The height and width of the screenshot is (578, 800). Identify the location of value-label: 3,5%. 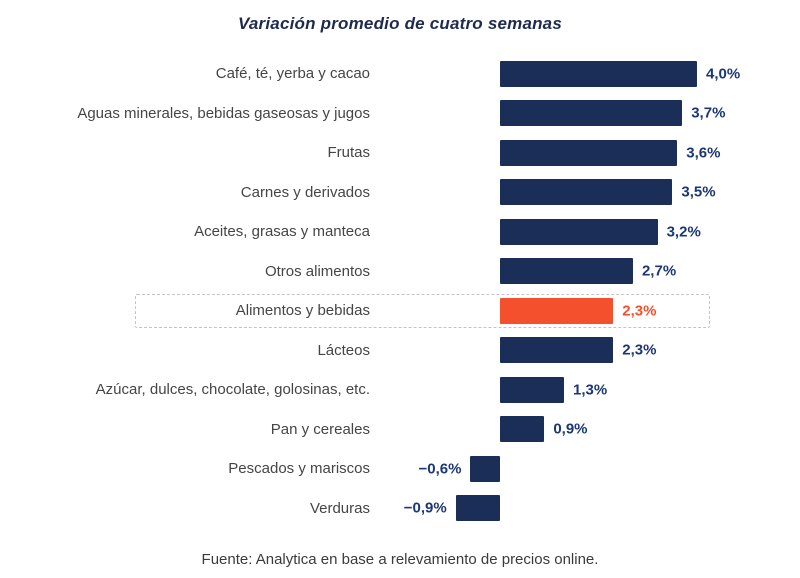
(698, 192).